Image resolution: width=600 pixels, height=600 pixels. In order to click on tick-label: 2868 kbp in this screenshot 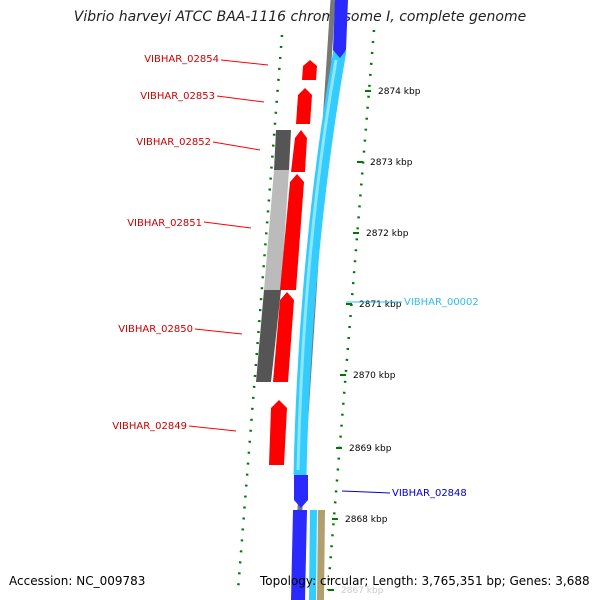, I will do `click(366, 520)`.